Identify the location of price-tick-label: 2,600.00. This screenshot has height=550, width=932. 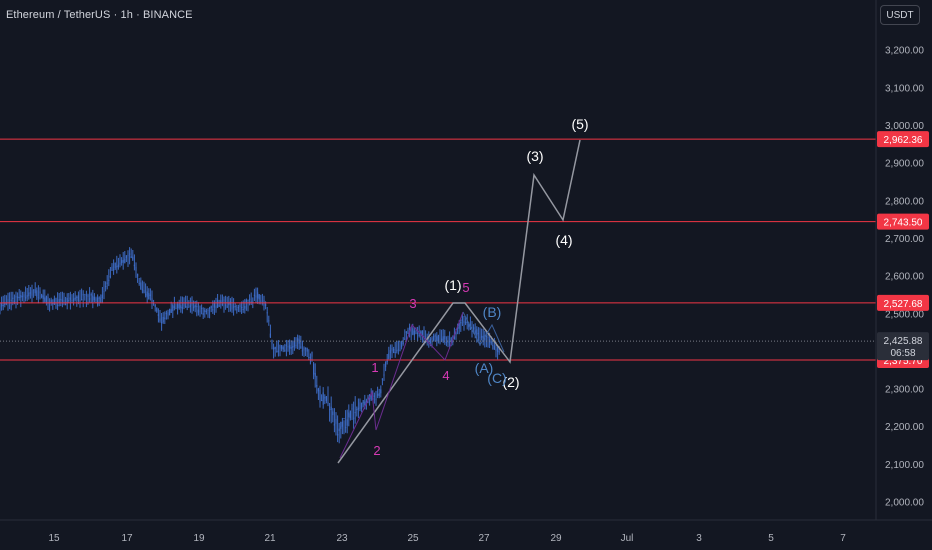
(904, 277).